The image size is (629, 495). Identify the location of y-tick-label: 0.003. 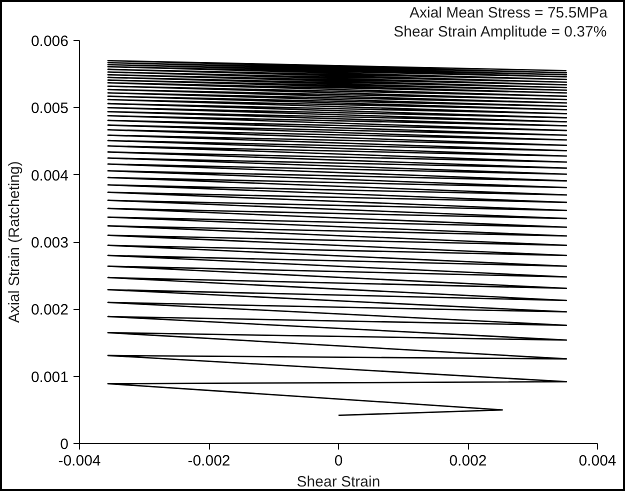
(49, 243).